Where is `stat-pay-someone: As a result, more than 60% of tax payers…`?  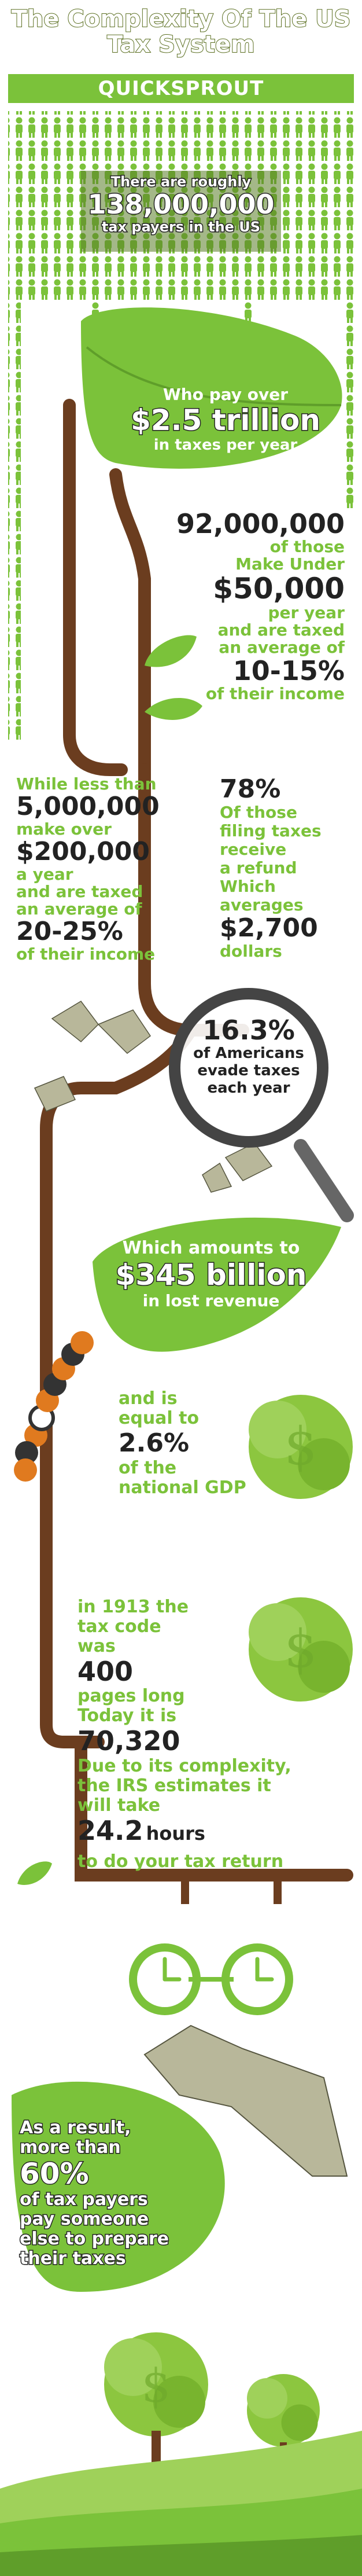 stat-pay-someone: As a result, more than 60% of tax payers… is located at coordinates (112, 2193).